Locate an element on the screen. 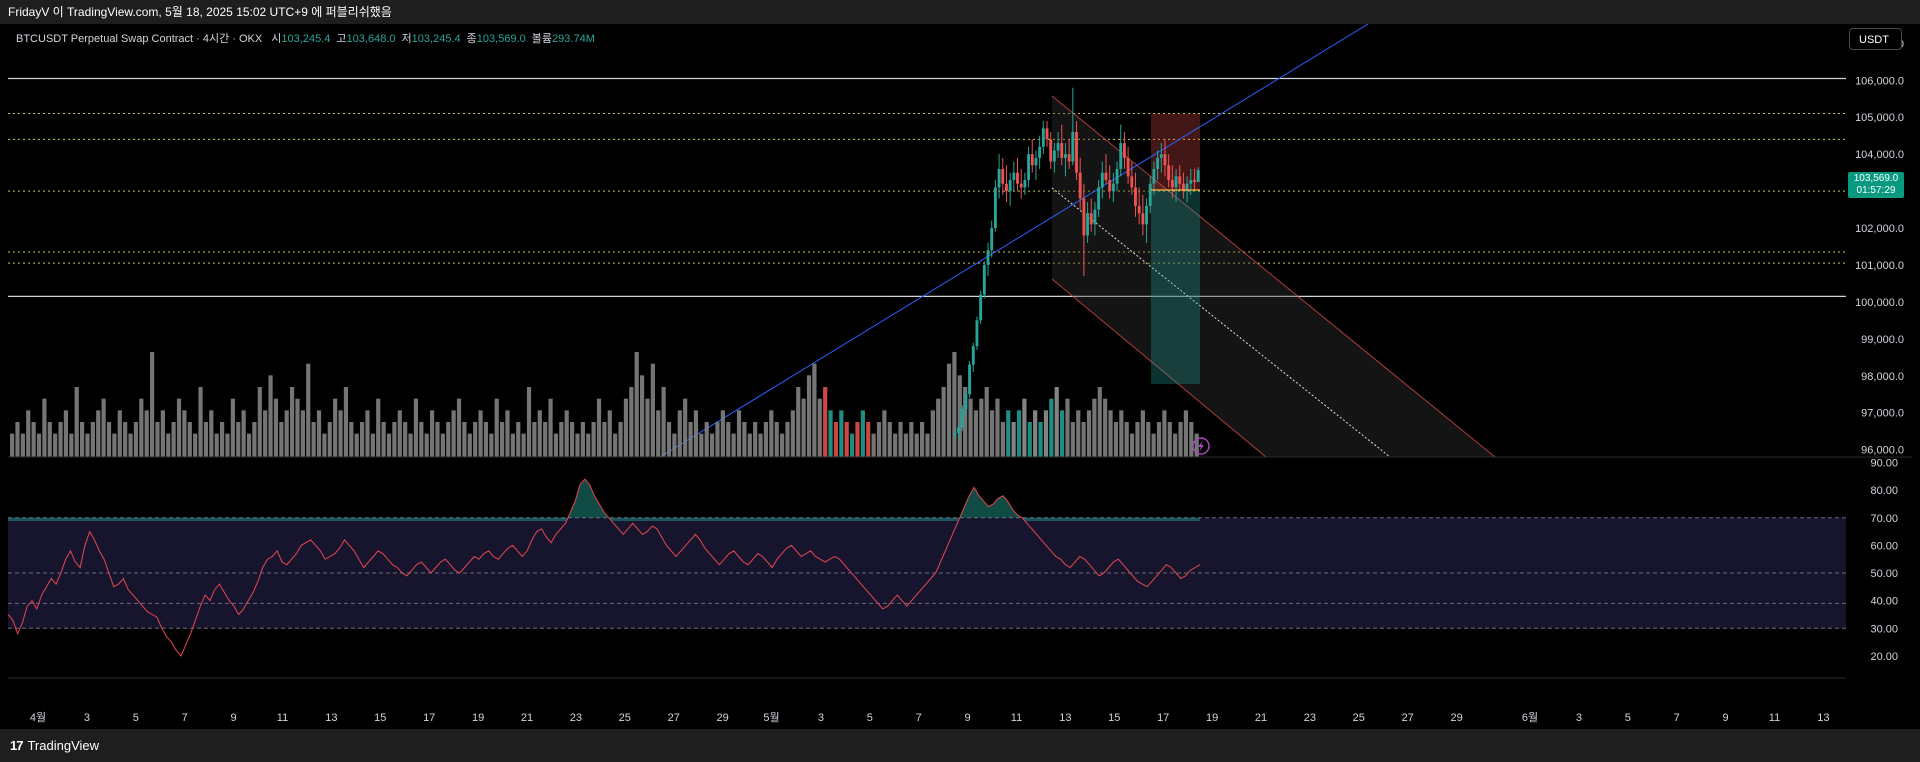 The width and height of the screenshot is (1920, 762). rsi-tick-label: 40.00 is located at coordinates (1884, 602).